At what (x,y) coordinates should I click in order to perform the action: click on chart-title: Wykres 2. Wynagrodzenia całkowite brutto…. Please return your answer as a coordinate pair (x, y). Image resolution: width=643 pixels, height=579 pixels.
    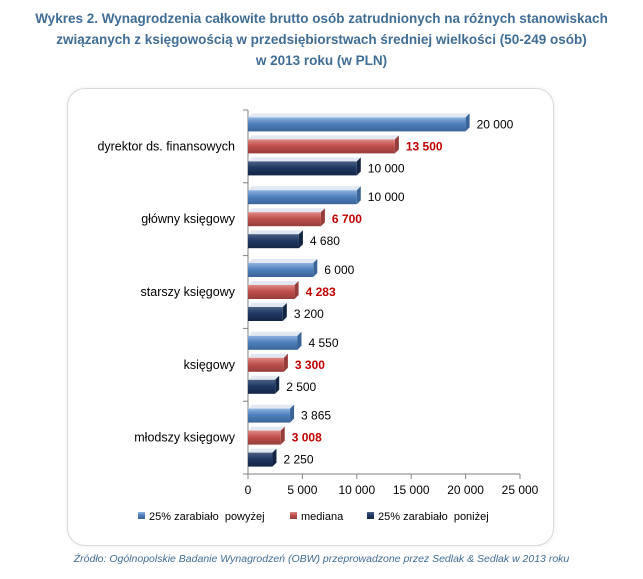
    Looking at the image, I should click on (321, 39).